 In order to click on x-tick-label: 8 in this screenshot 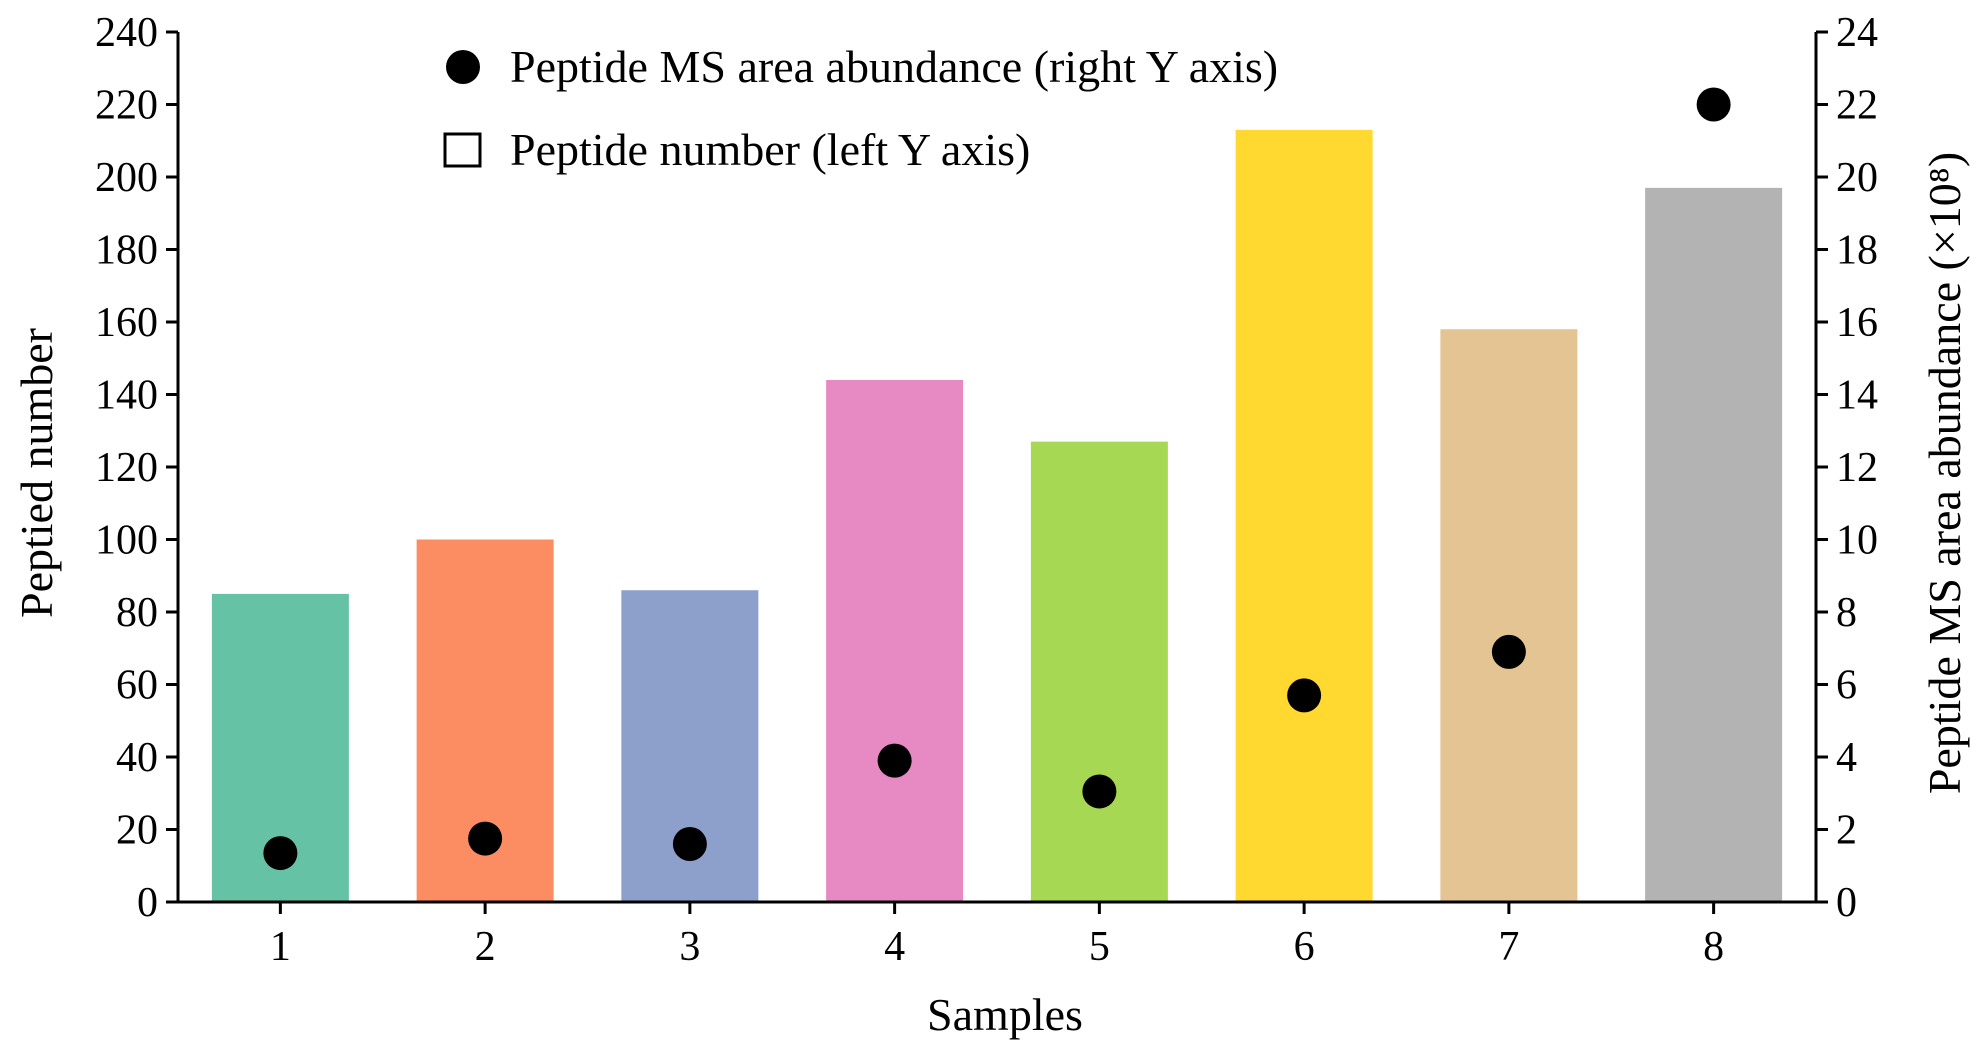, I will do `click(1713, 947)`.